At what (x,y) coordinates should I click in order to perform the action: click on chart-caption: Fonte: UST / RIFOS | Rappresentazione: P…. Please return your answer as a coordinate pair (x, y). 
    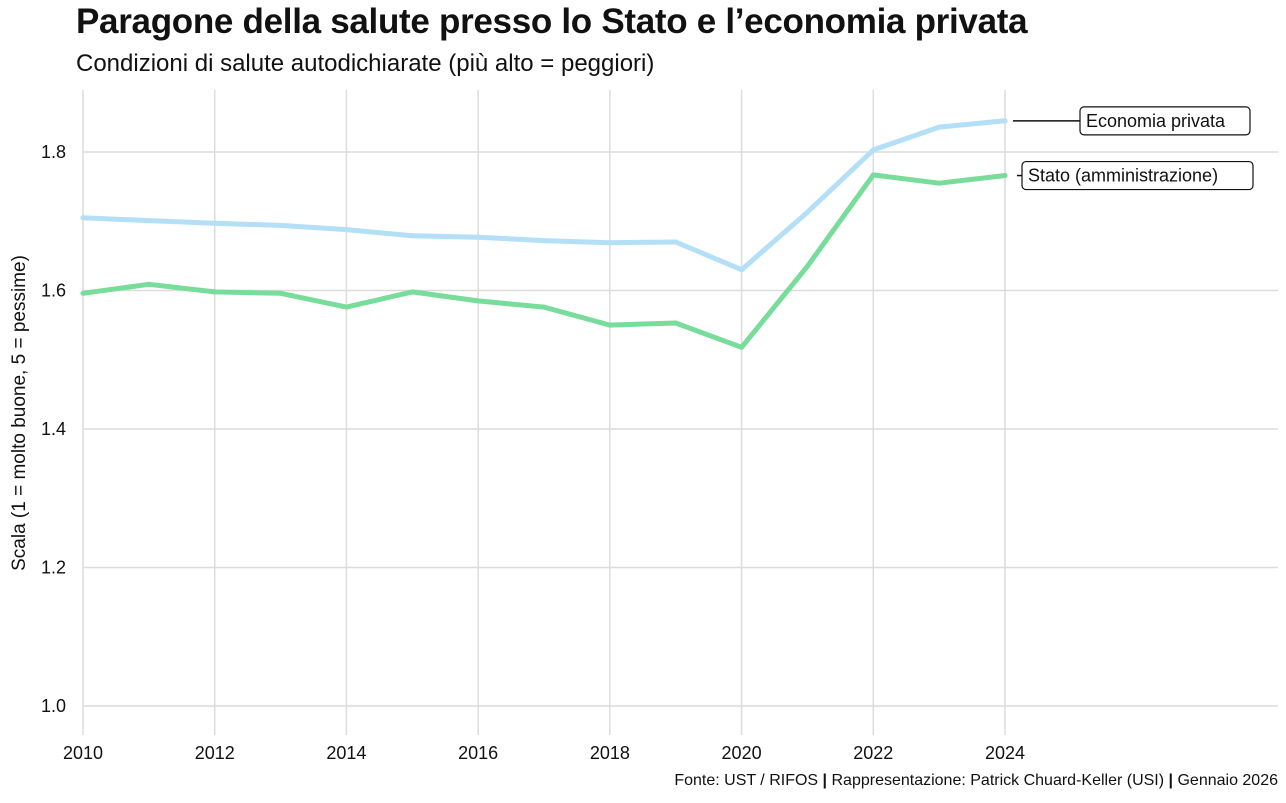
    Looking at the image, I should click on (976, 781).